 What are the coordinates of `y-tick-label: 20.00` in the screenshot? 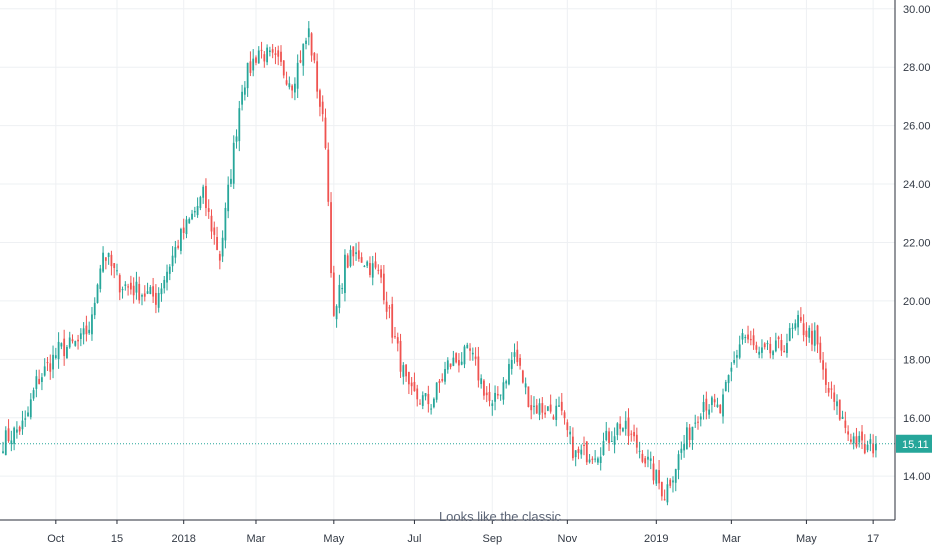 It's located at (917, 302).